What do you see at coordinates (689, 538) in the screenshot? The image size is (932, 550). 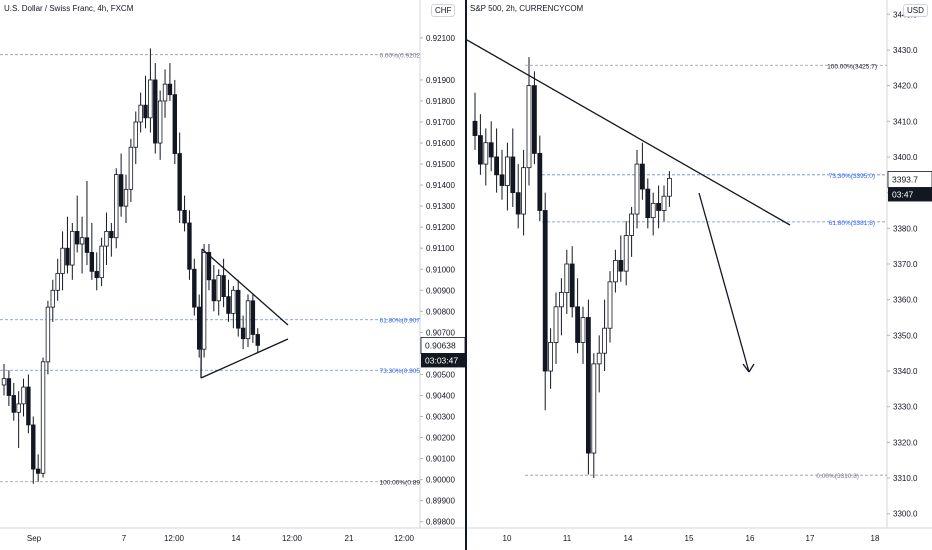 I see `time-axis-tick-label: 15` at bounding box center [689, 538].